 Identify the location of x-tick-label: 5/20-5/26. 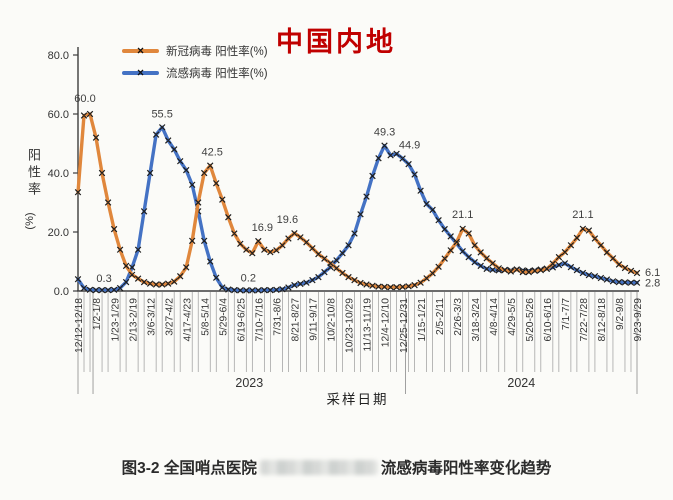
(530, 320).